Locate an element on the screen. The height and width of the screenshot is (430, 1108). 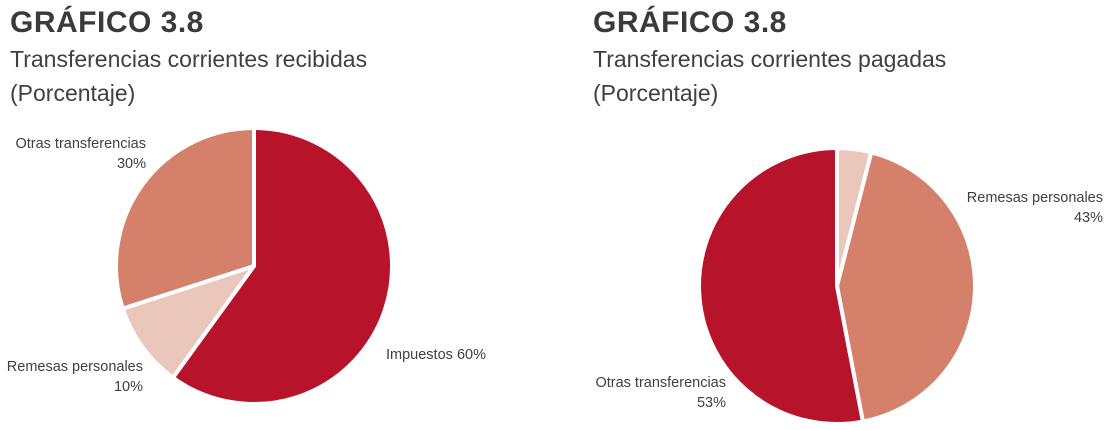
label-remesas-personales: Remesas personales 43% is located at coordinates (1035, 208).